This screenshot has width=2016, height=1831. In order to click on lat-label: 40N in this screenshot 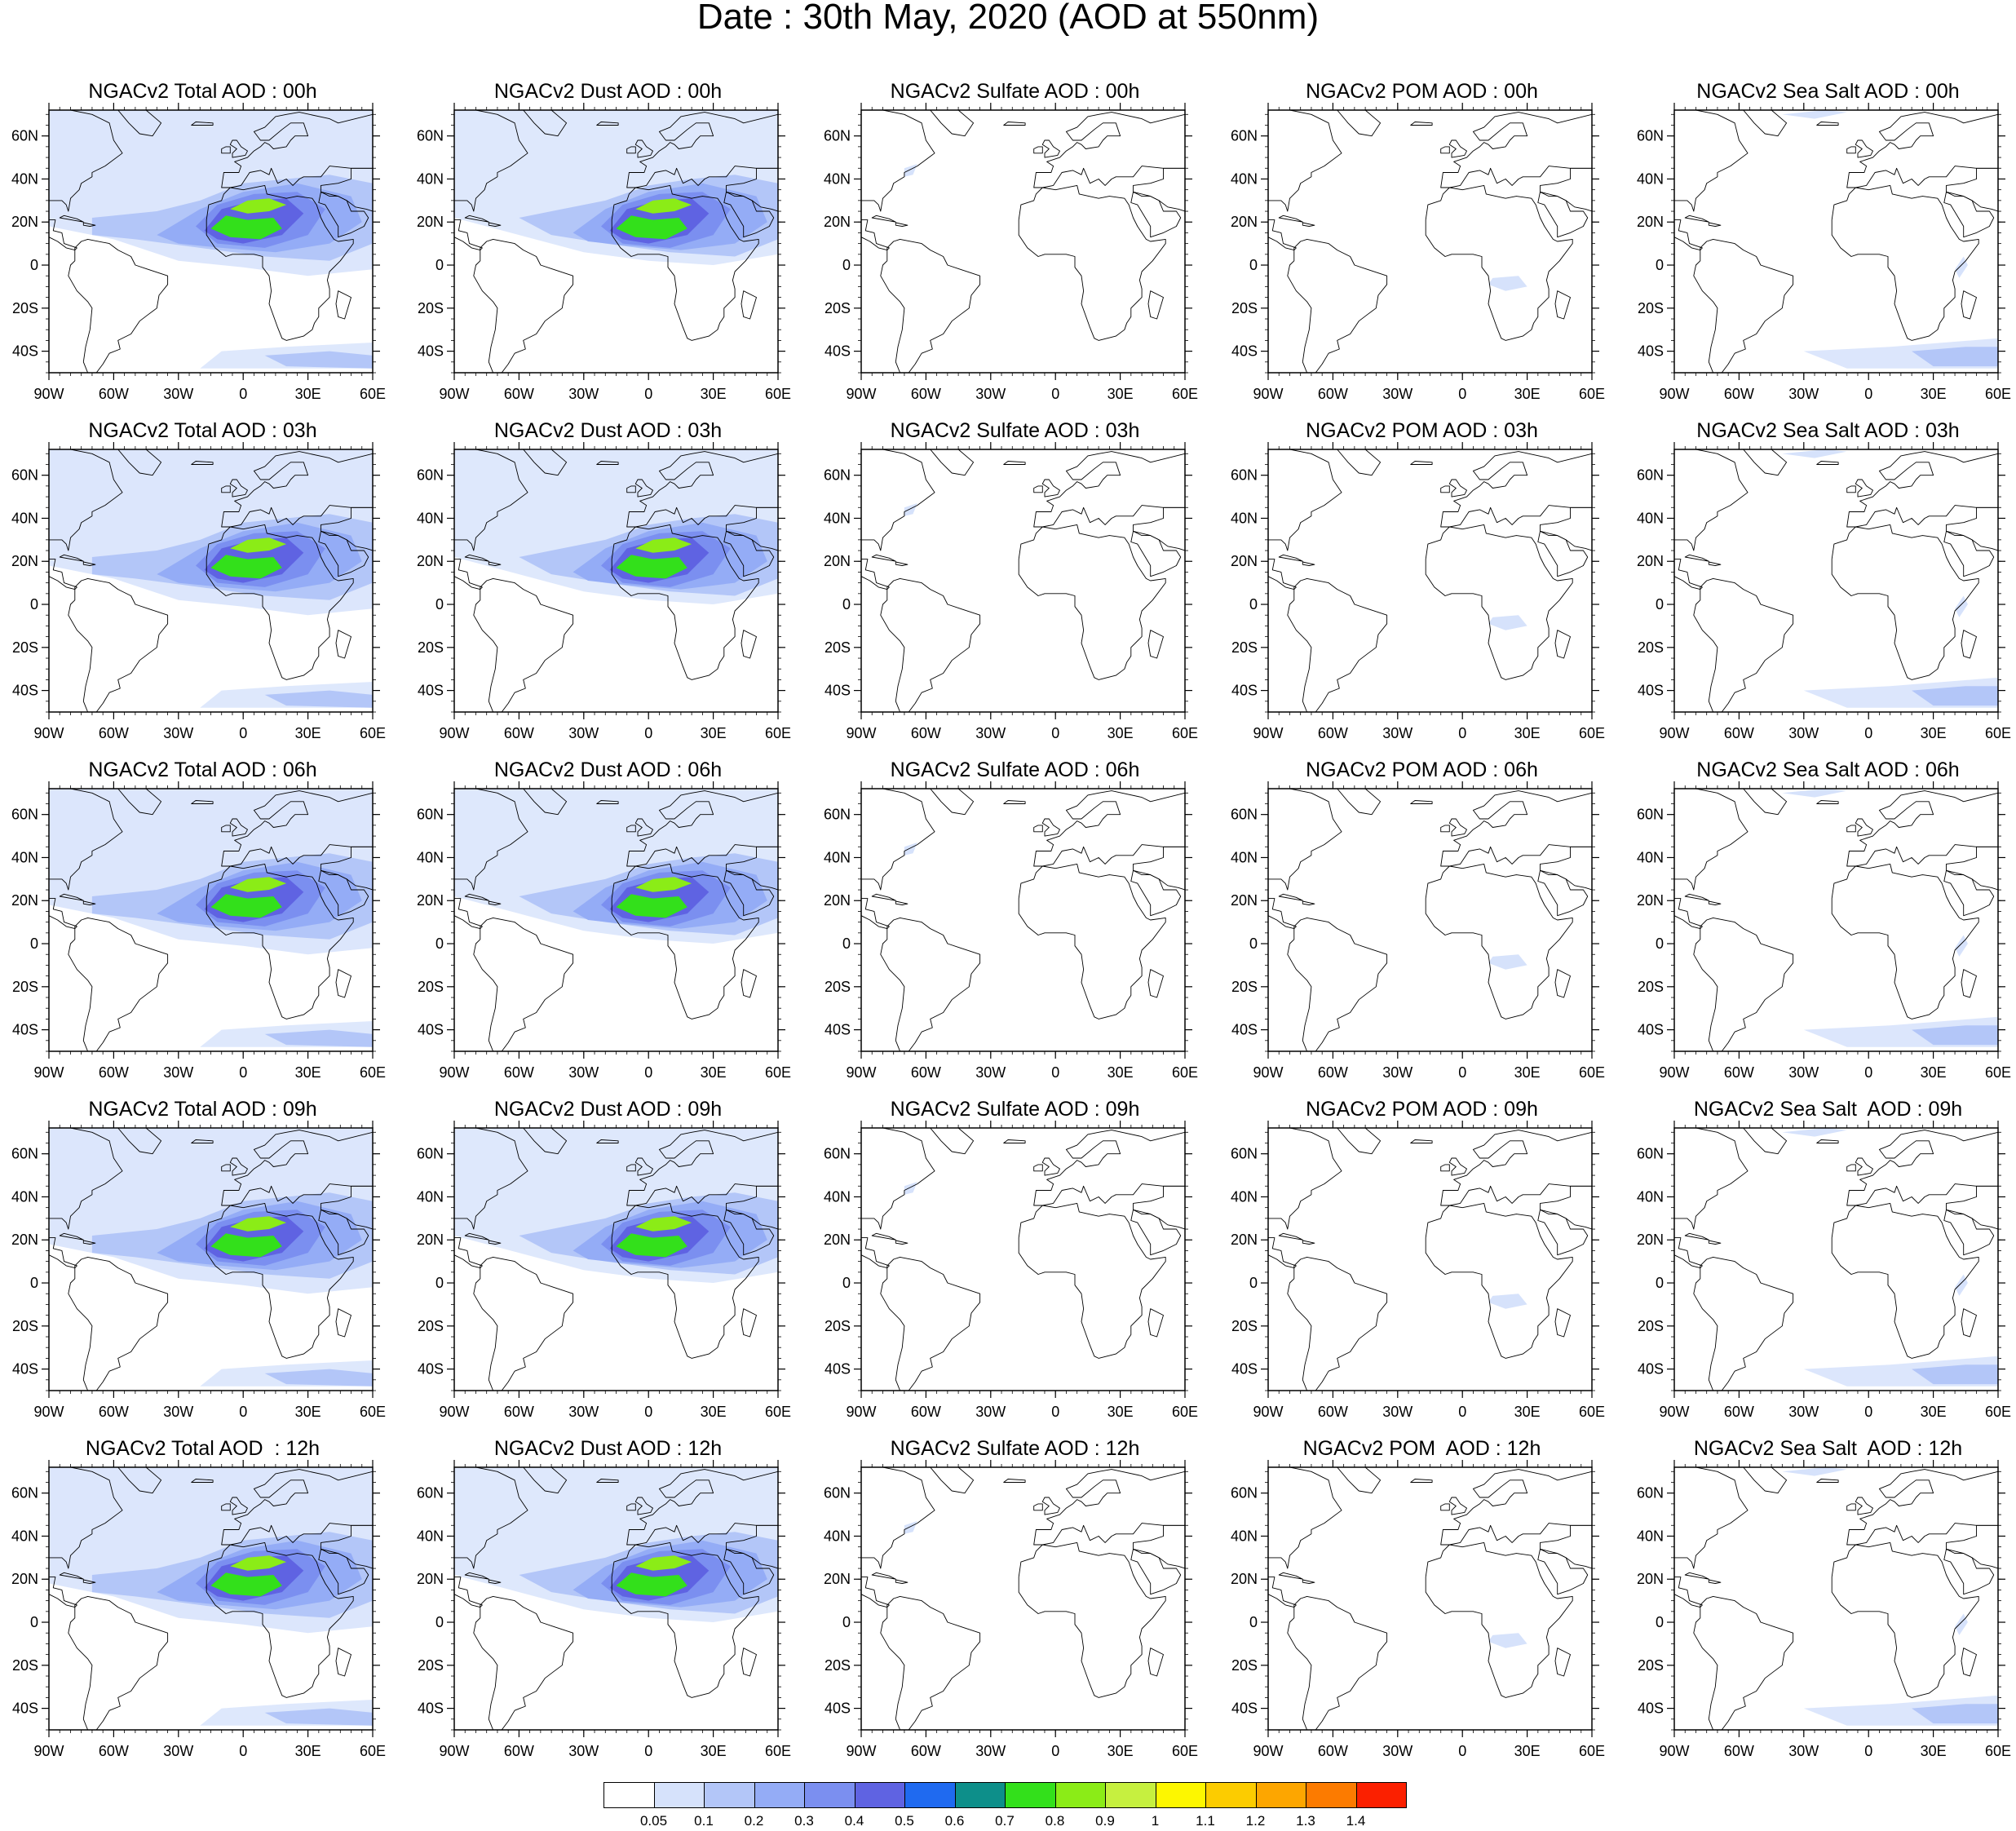, I will do `click(24, 178)`.